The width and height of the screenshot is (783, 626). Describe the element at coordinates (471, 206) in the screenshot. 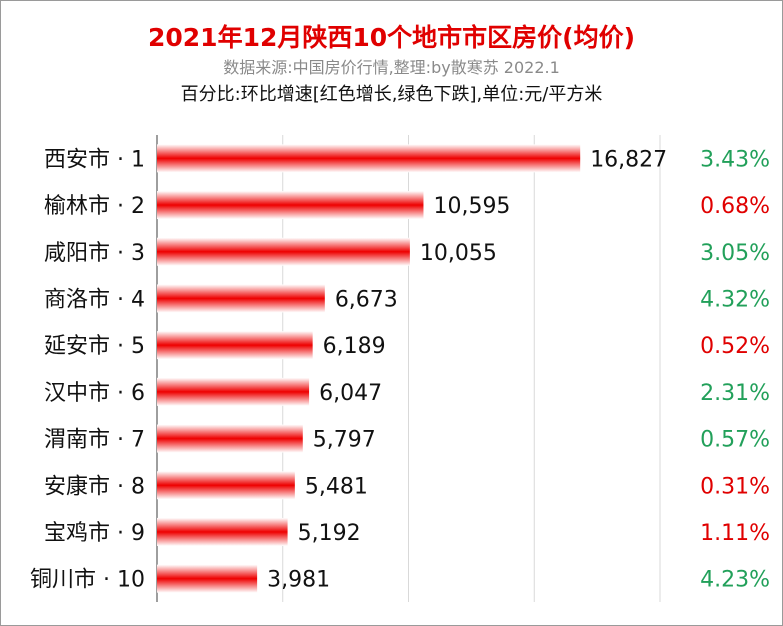

I see `value-label: 10,595` at that location.